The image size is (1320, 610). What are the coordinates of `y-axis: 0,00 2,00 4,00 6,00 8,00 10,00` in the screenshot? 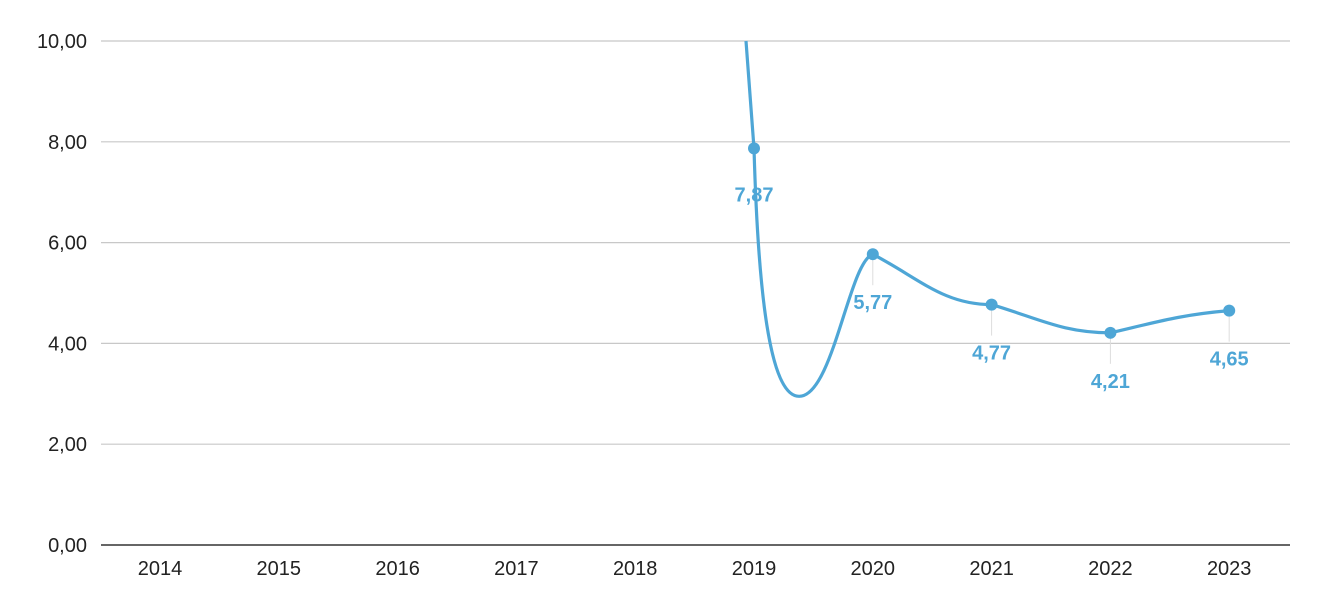 It's located at (62, 294).